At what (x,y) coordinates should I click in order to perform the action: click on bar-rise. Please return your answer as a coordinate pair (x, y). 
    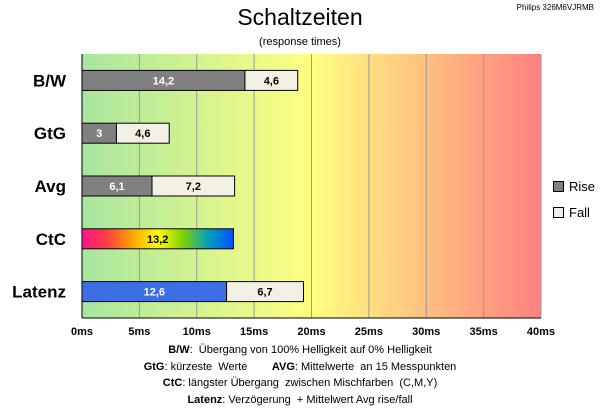
    Looking at the image, I should click on (157, 239).